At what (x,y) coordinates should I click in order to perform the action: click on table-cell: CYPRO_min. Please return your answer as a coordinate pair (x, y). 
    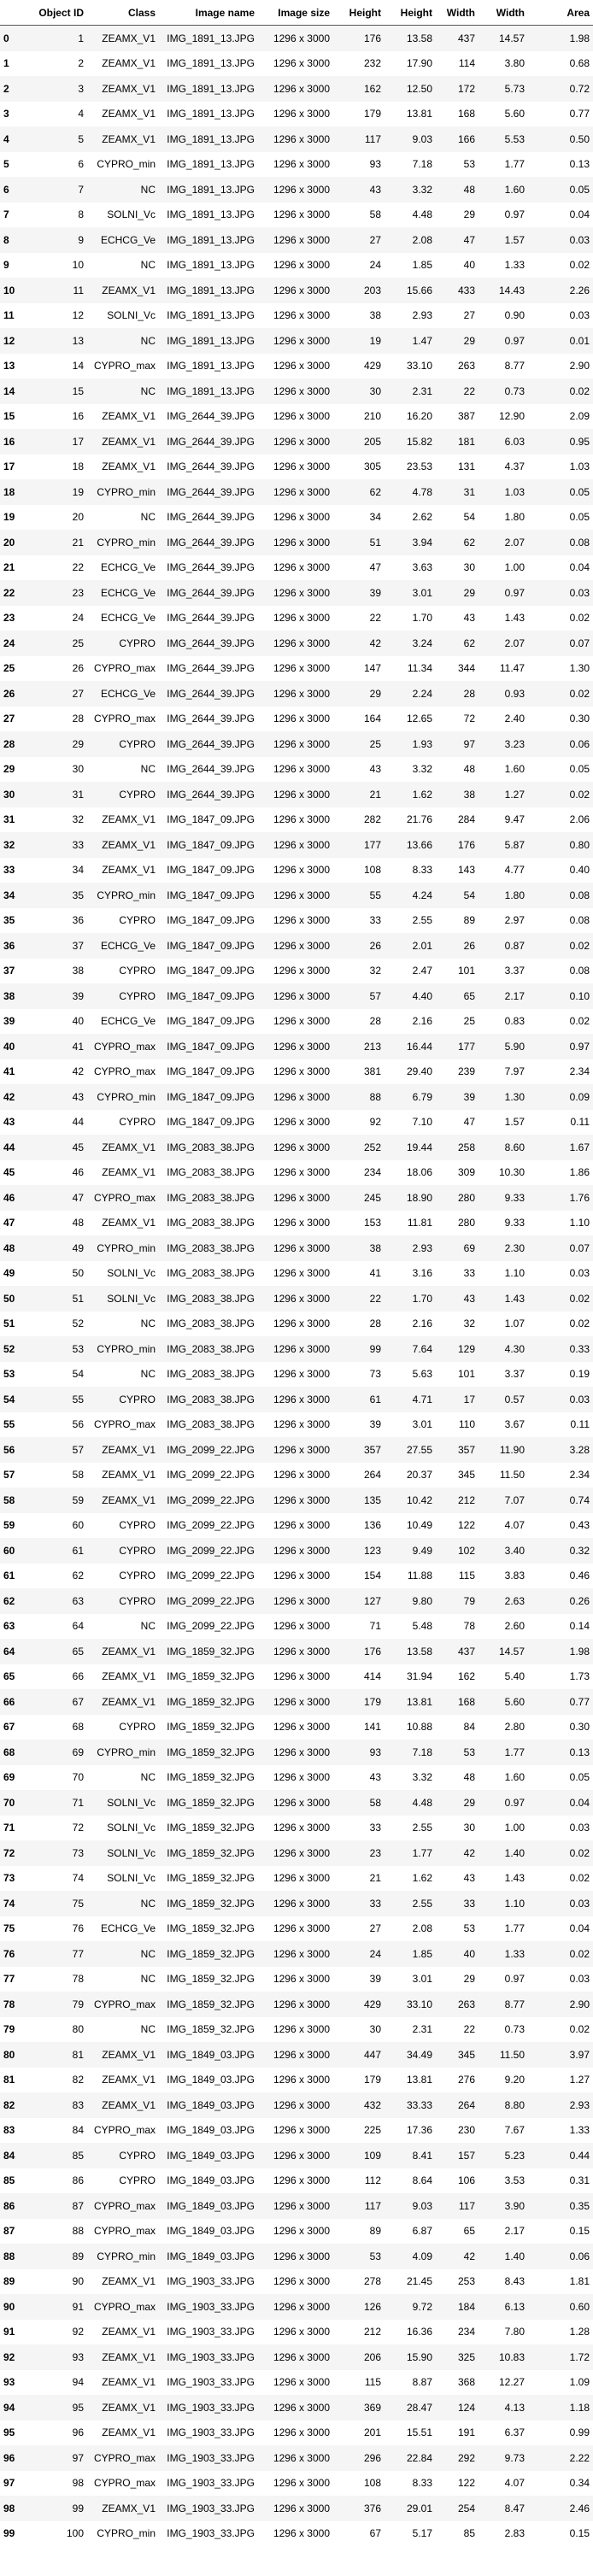
    Looking at the image, I should click on (123, 1752).